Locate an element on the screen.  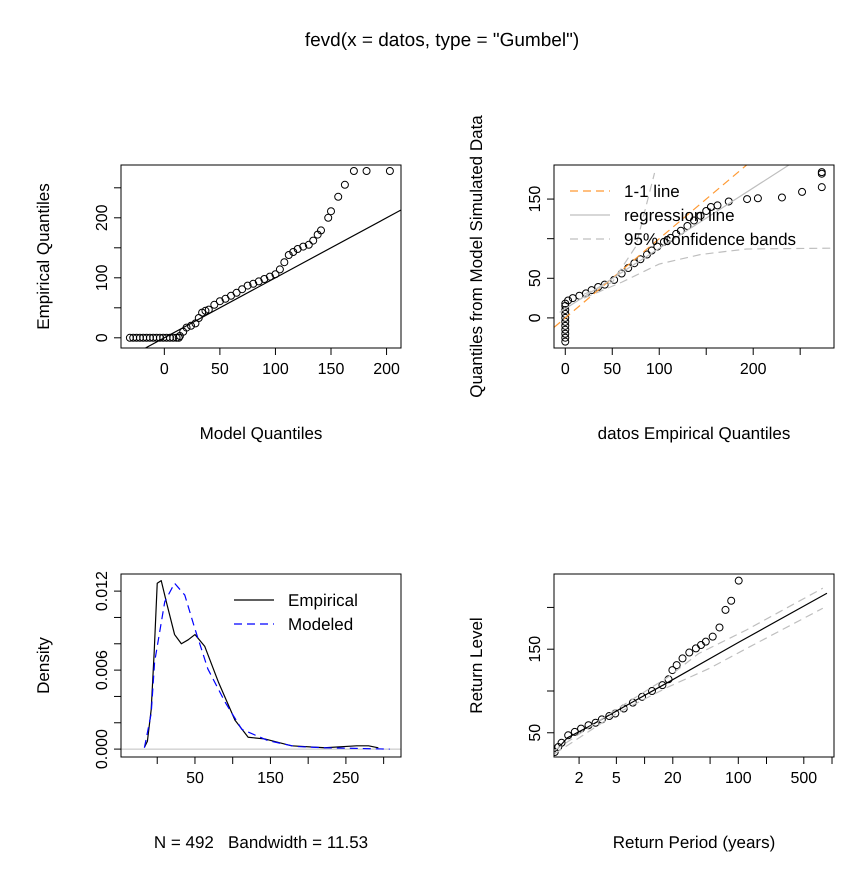
x-tick-label: 2 is located at coordinates (579, 778).